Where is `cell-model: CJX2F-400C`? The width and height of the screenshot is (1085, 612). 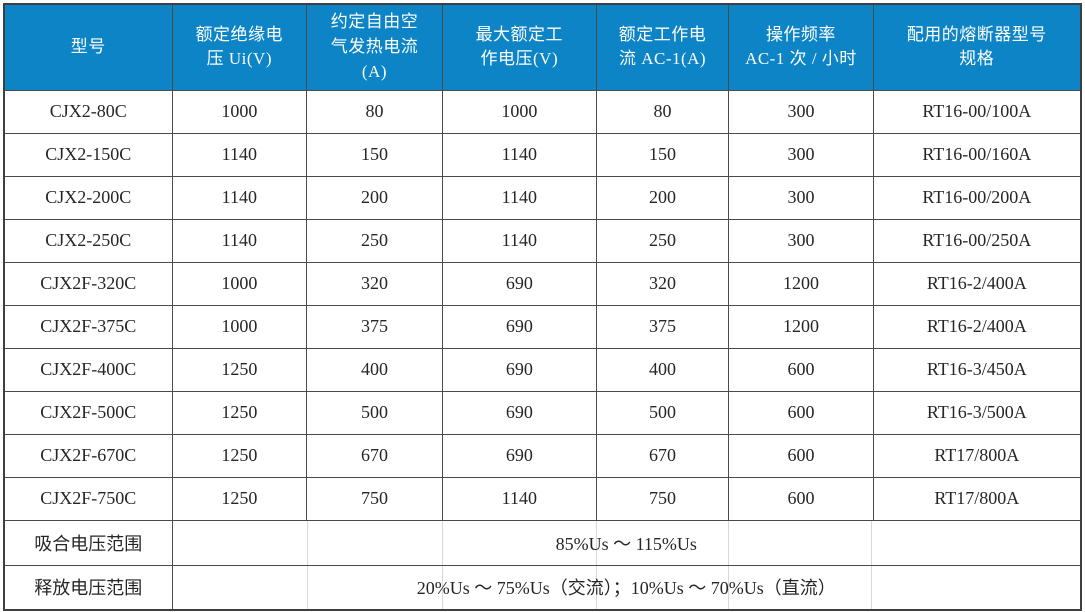 cell-model: CJX2F-400C is located at coordinates (88, 369).